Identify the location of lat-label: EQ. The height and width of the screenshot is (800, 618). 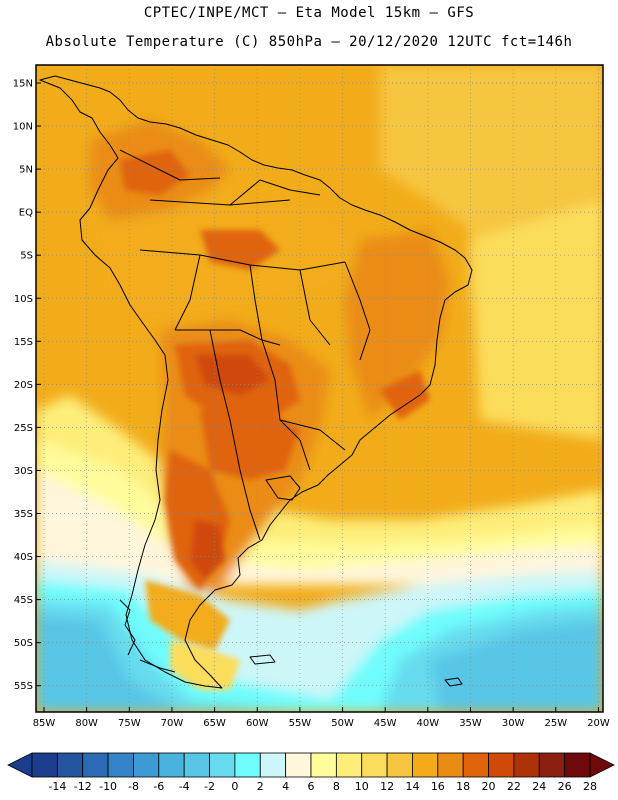
(26, 213).